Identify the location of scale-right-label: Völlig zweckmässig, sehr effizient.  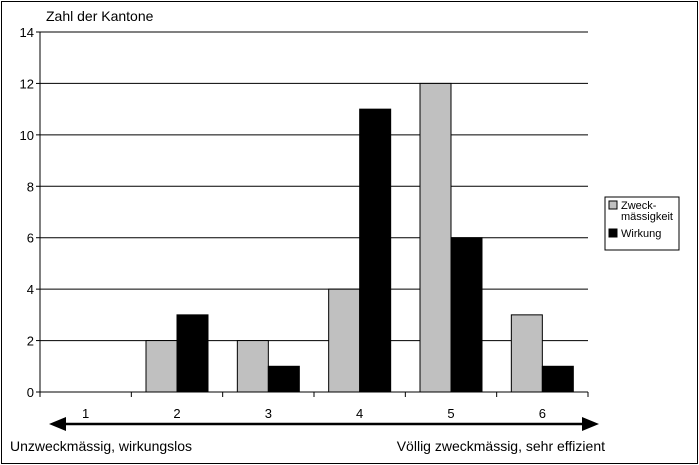
(501, 446).